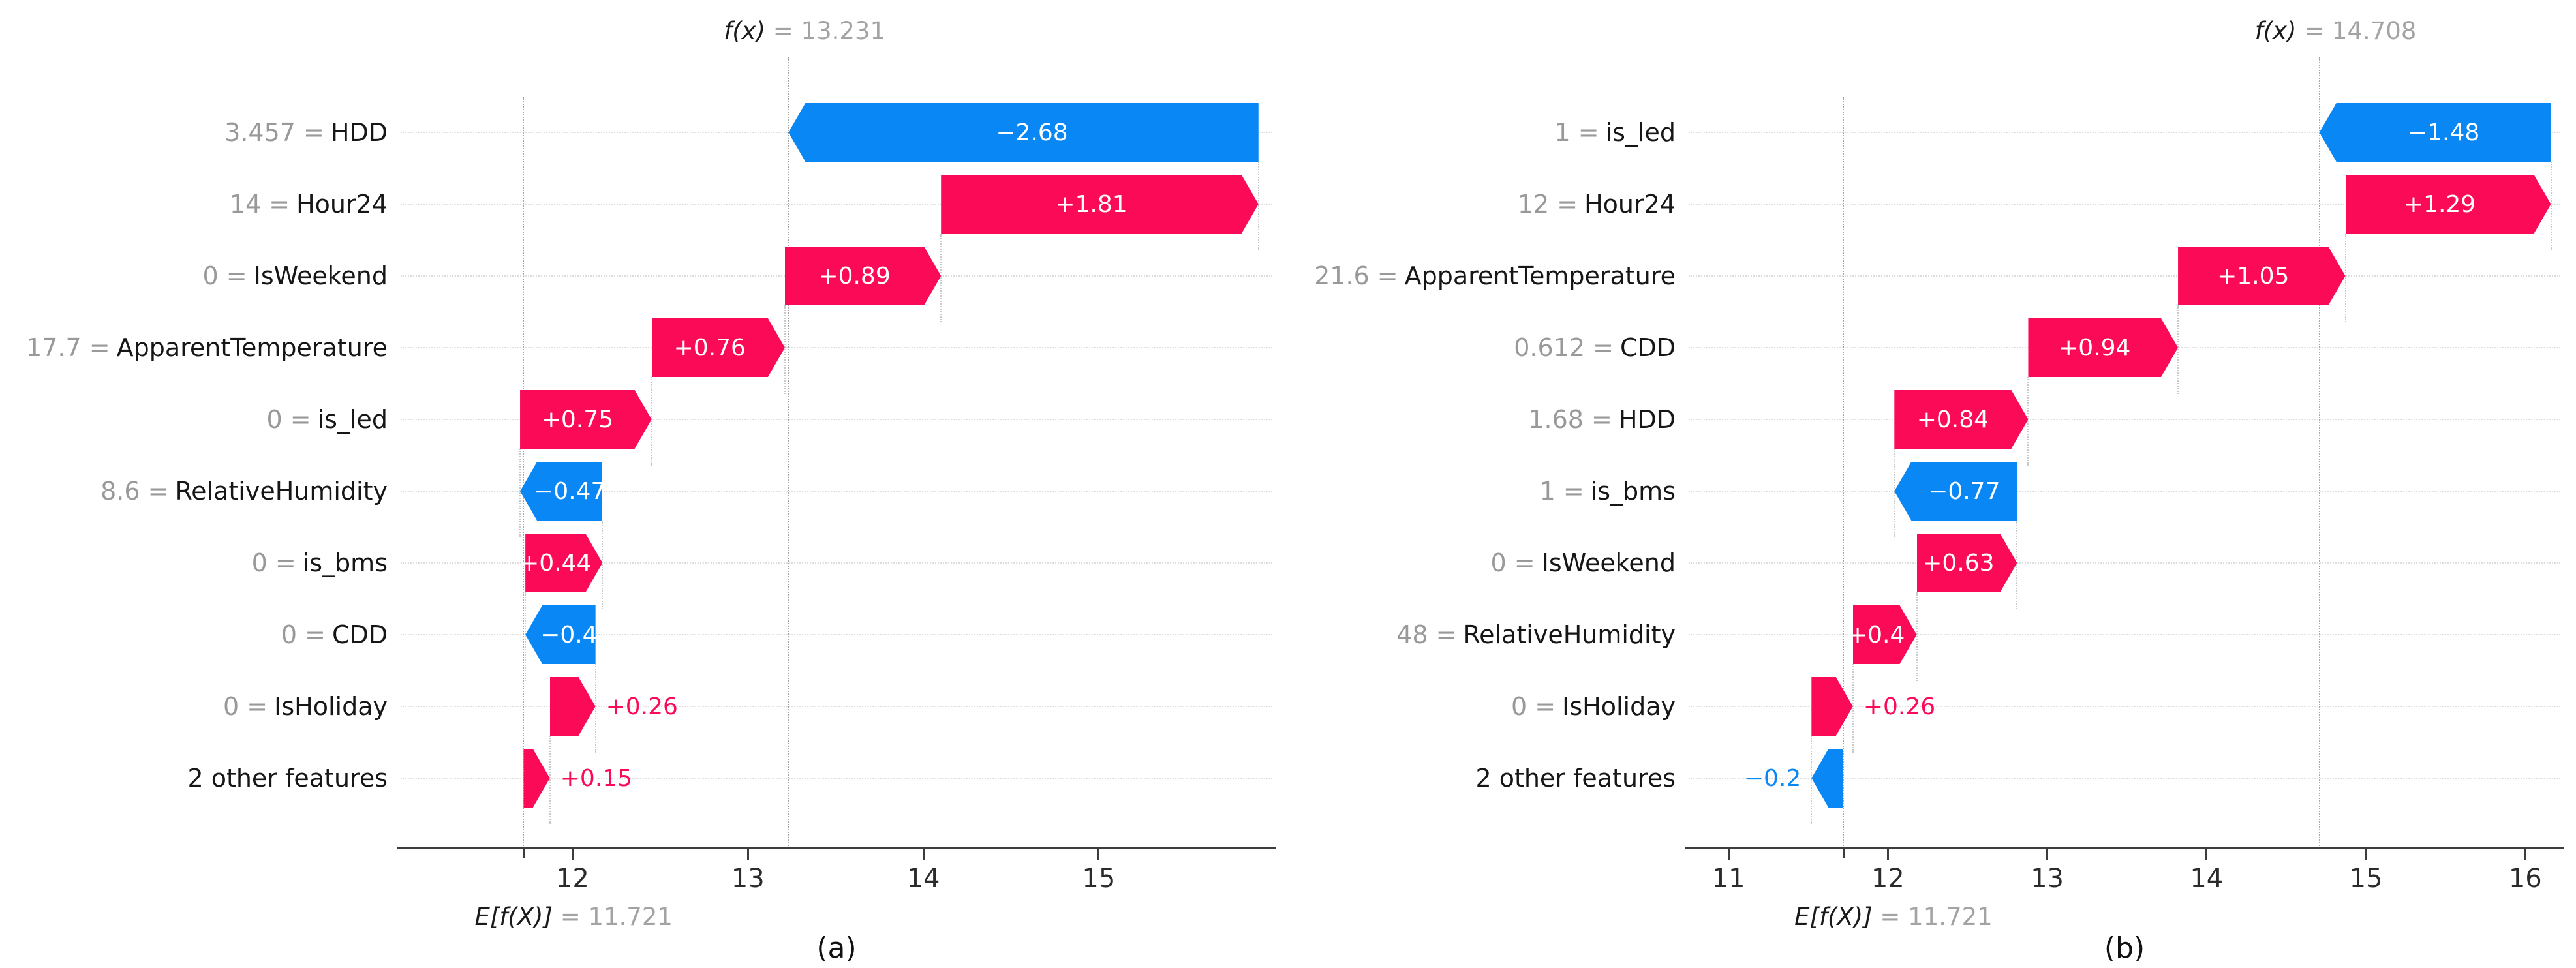  I want to click on feature-name: HDD, so click(1647, 419).